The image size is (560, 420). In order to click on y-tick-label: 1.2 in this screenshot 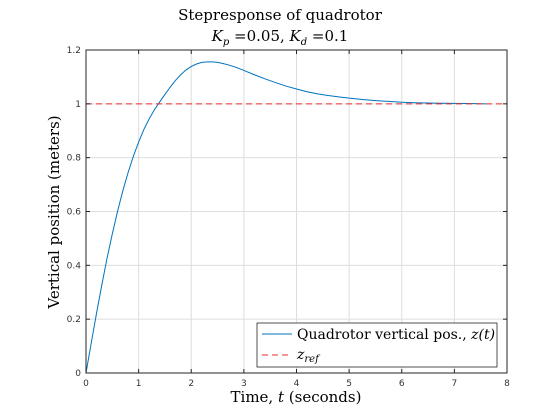, I will do `click(74, 51)`.